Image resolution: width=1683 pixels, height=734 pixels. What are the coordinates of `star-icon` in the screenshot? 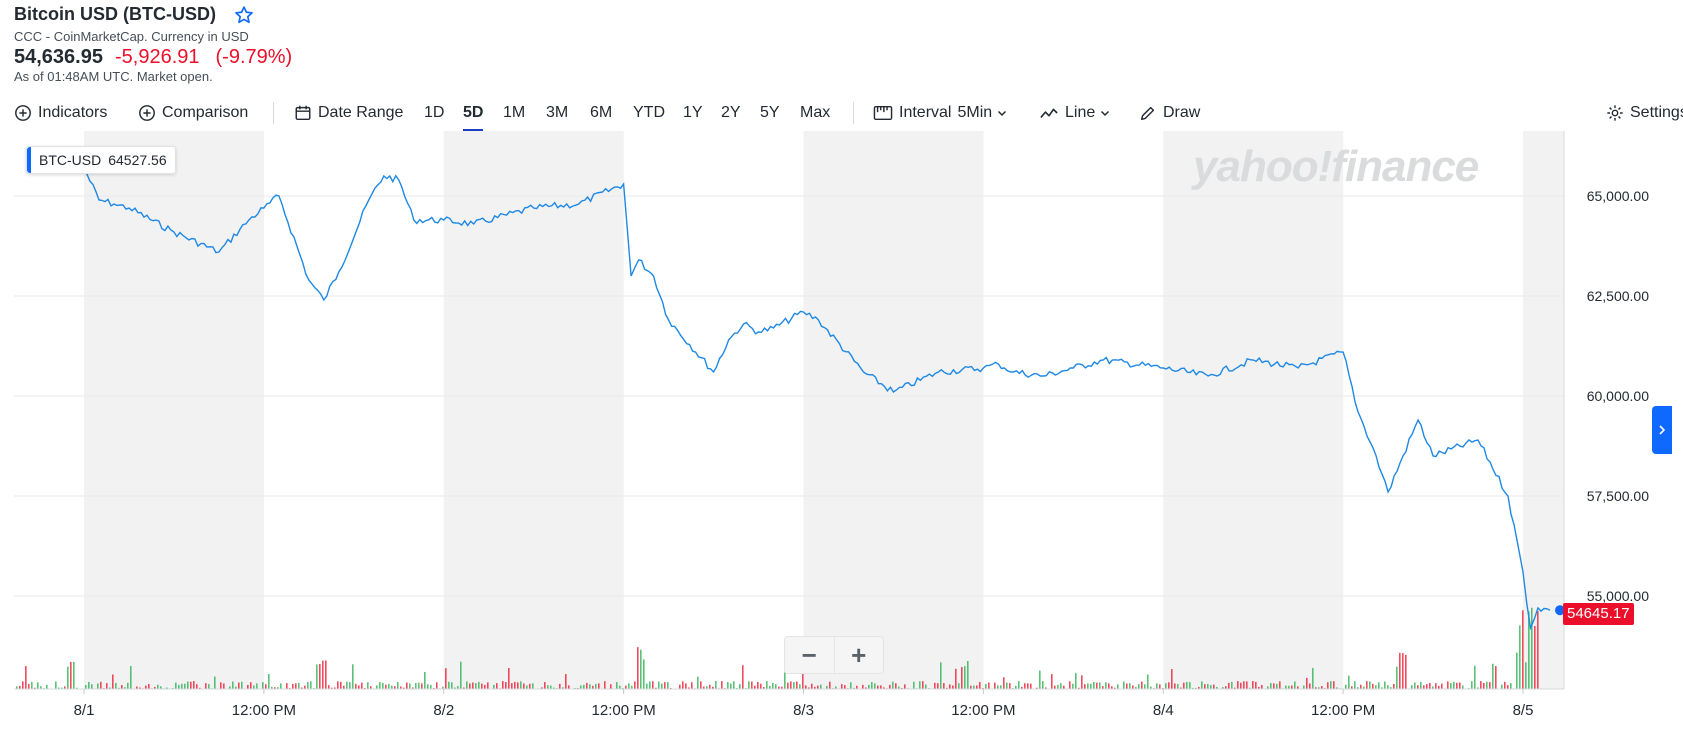 It's located at (244, 15).